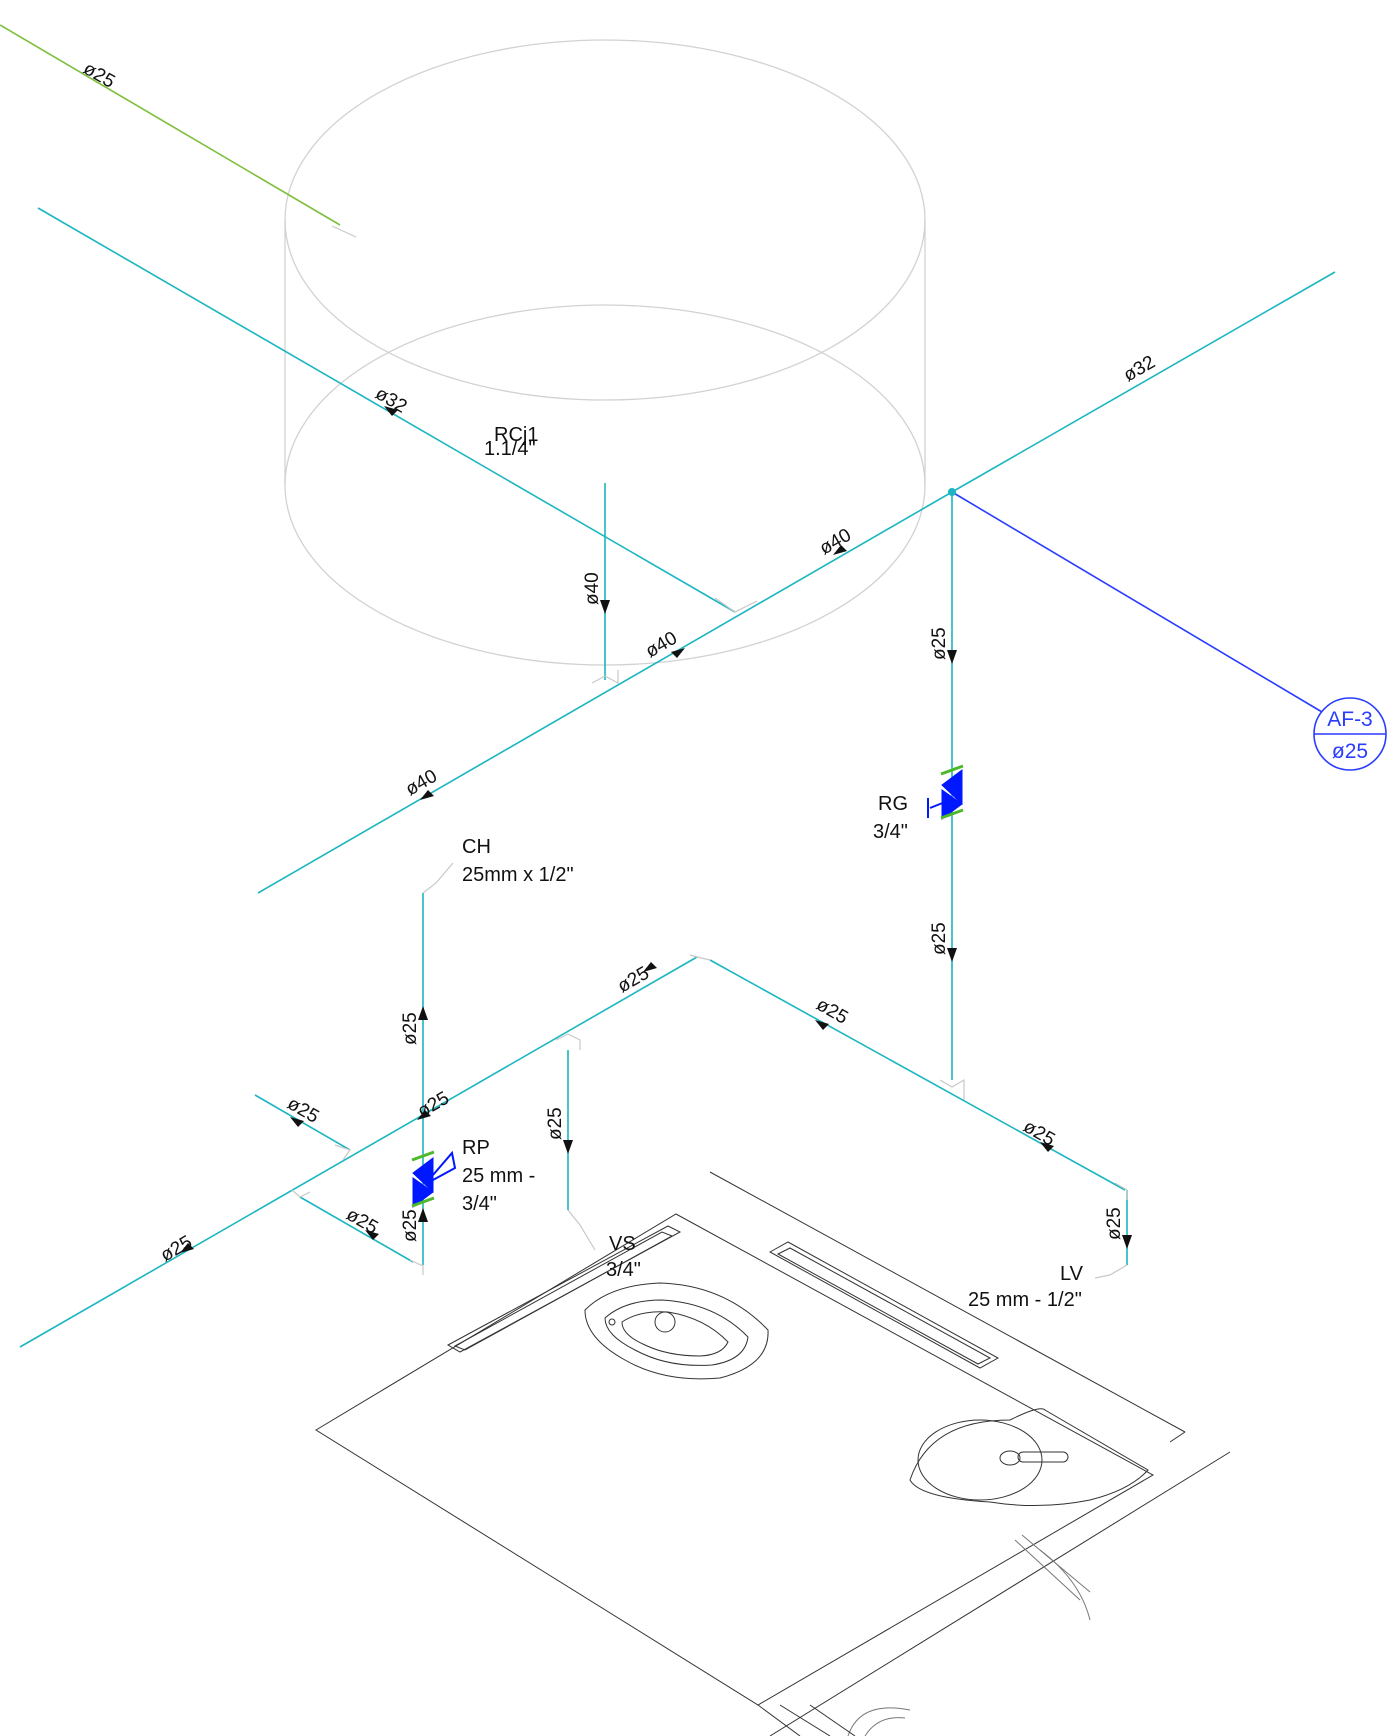  What do you see at coordinates (890, 832) in the screenshot?
I see `rg-size: 3/4"` at bounding box center [890, 832].